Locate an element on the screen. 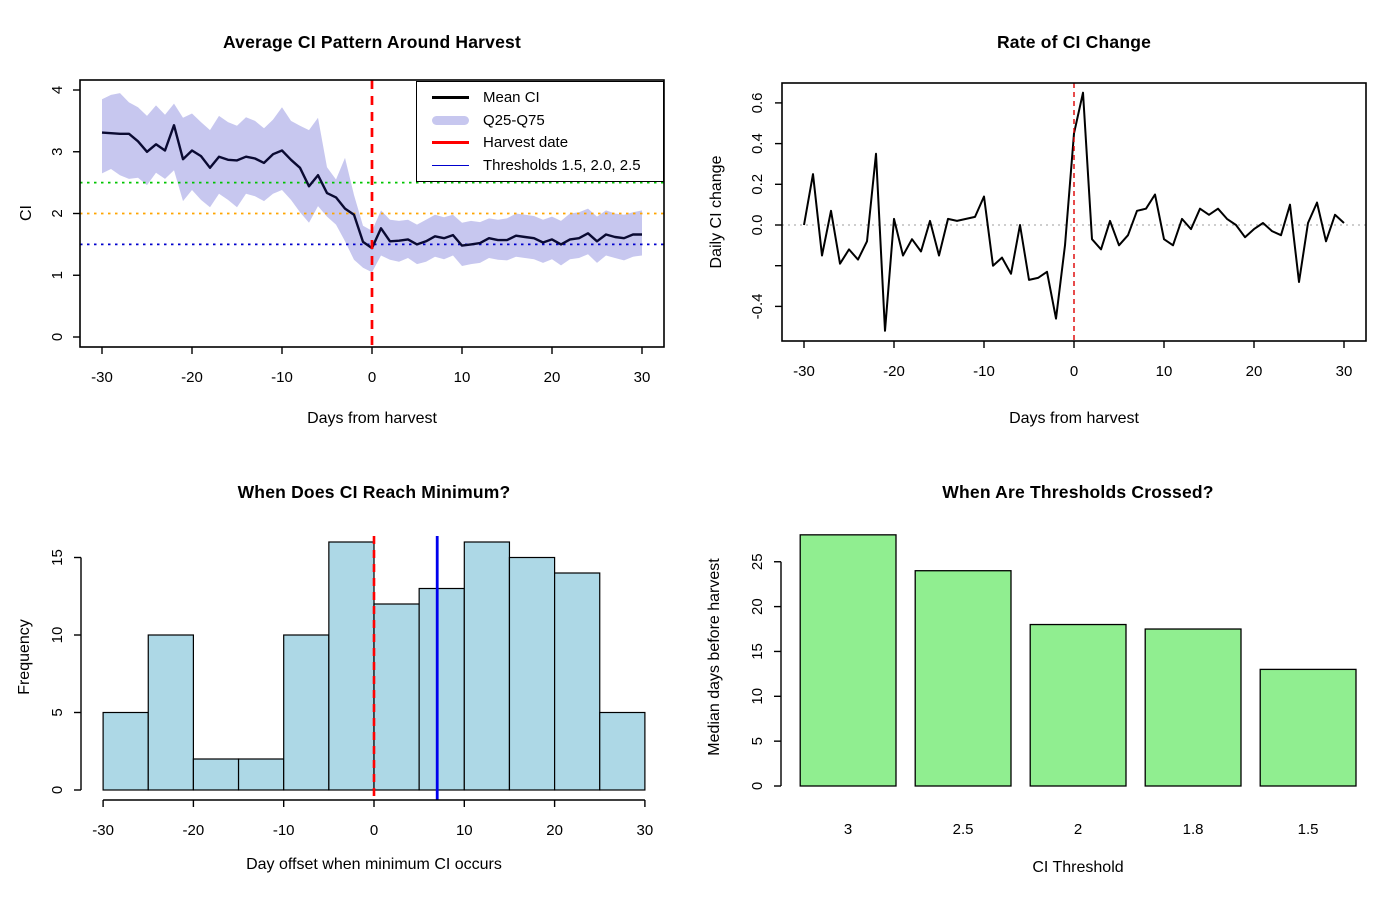 The image size is (1400, 900). page-title: When Are Thresholds Crossed? is located at coordinates (1078, 492).